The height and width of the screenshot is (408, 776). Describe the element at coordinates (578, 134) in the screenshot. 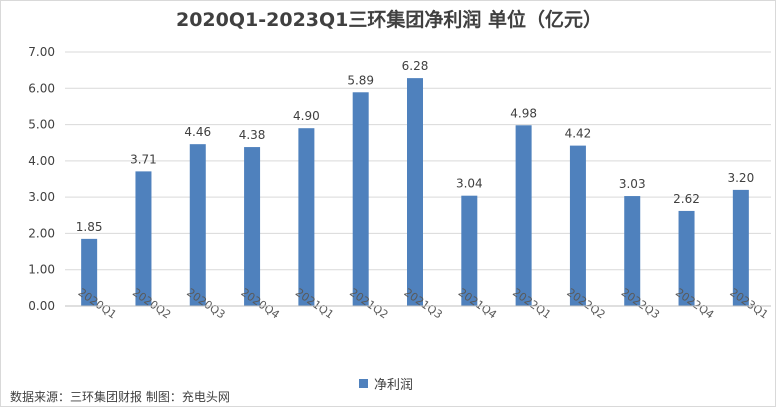

I see `data-label: 4.42` at that location.